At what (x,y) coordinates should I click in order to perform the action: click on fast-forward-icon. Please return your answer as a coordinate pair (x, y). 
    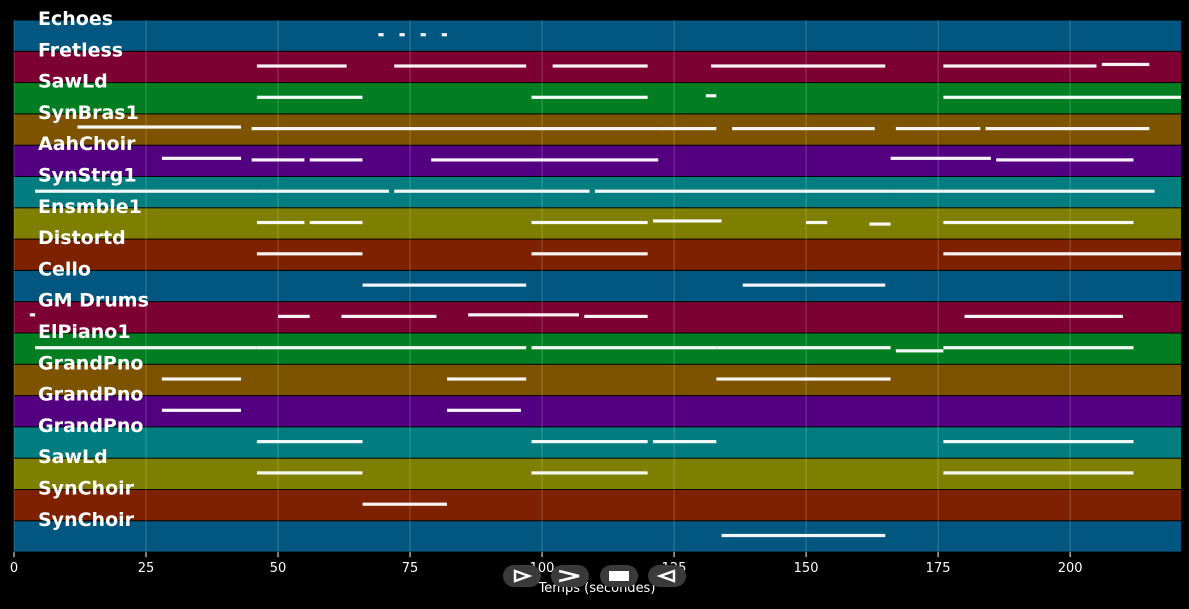
    Looking at the image, I should click on (569, 576).